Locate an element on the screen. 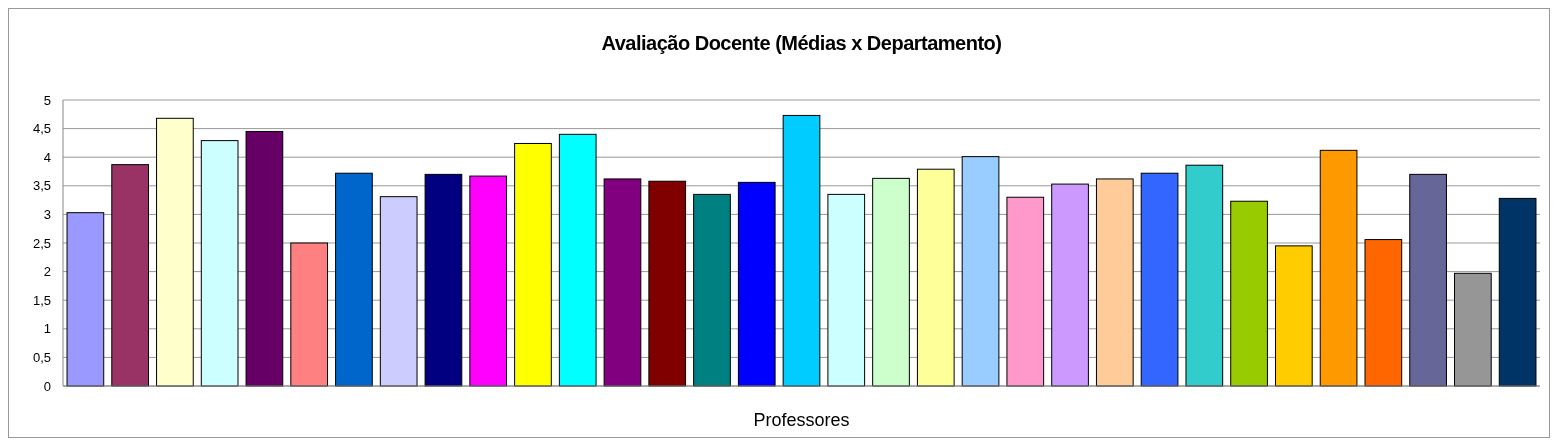  y-tick-label: 4,5 is located at coordinates (41, 129).